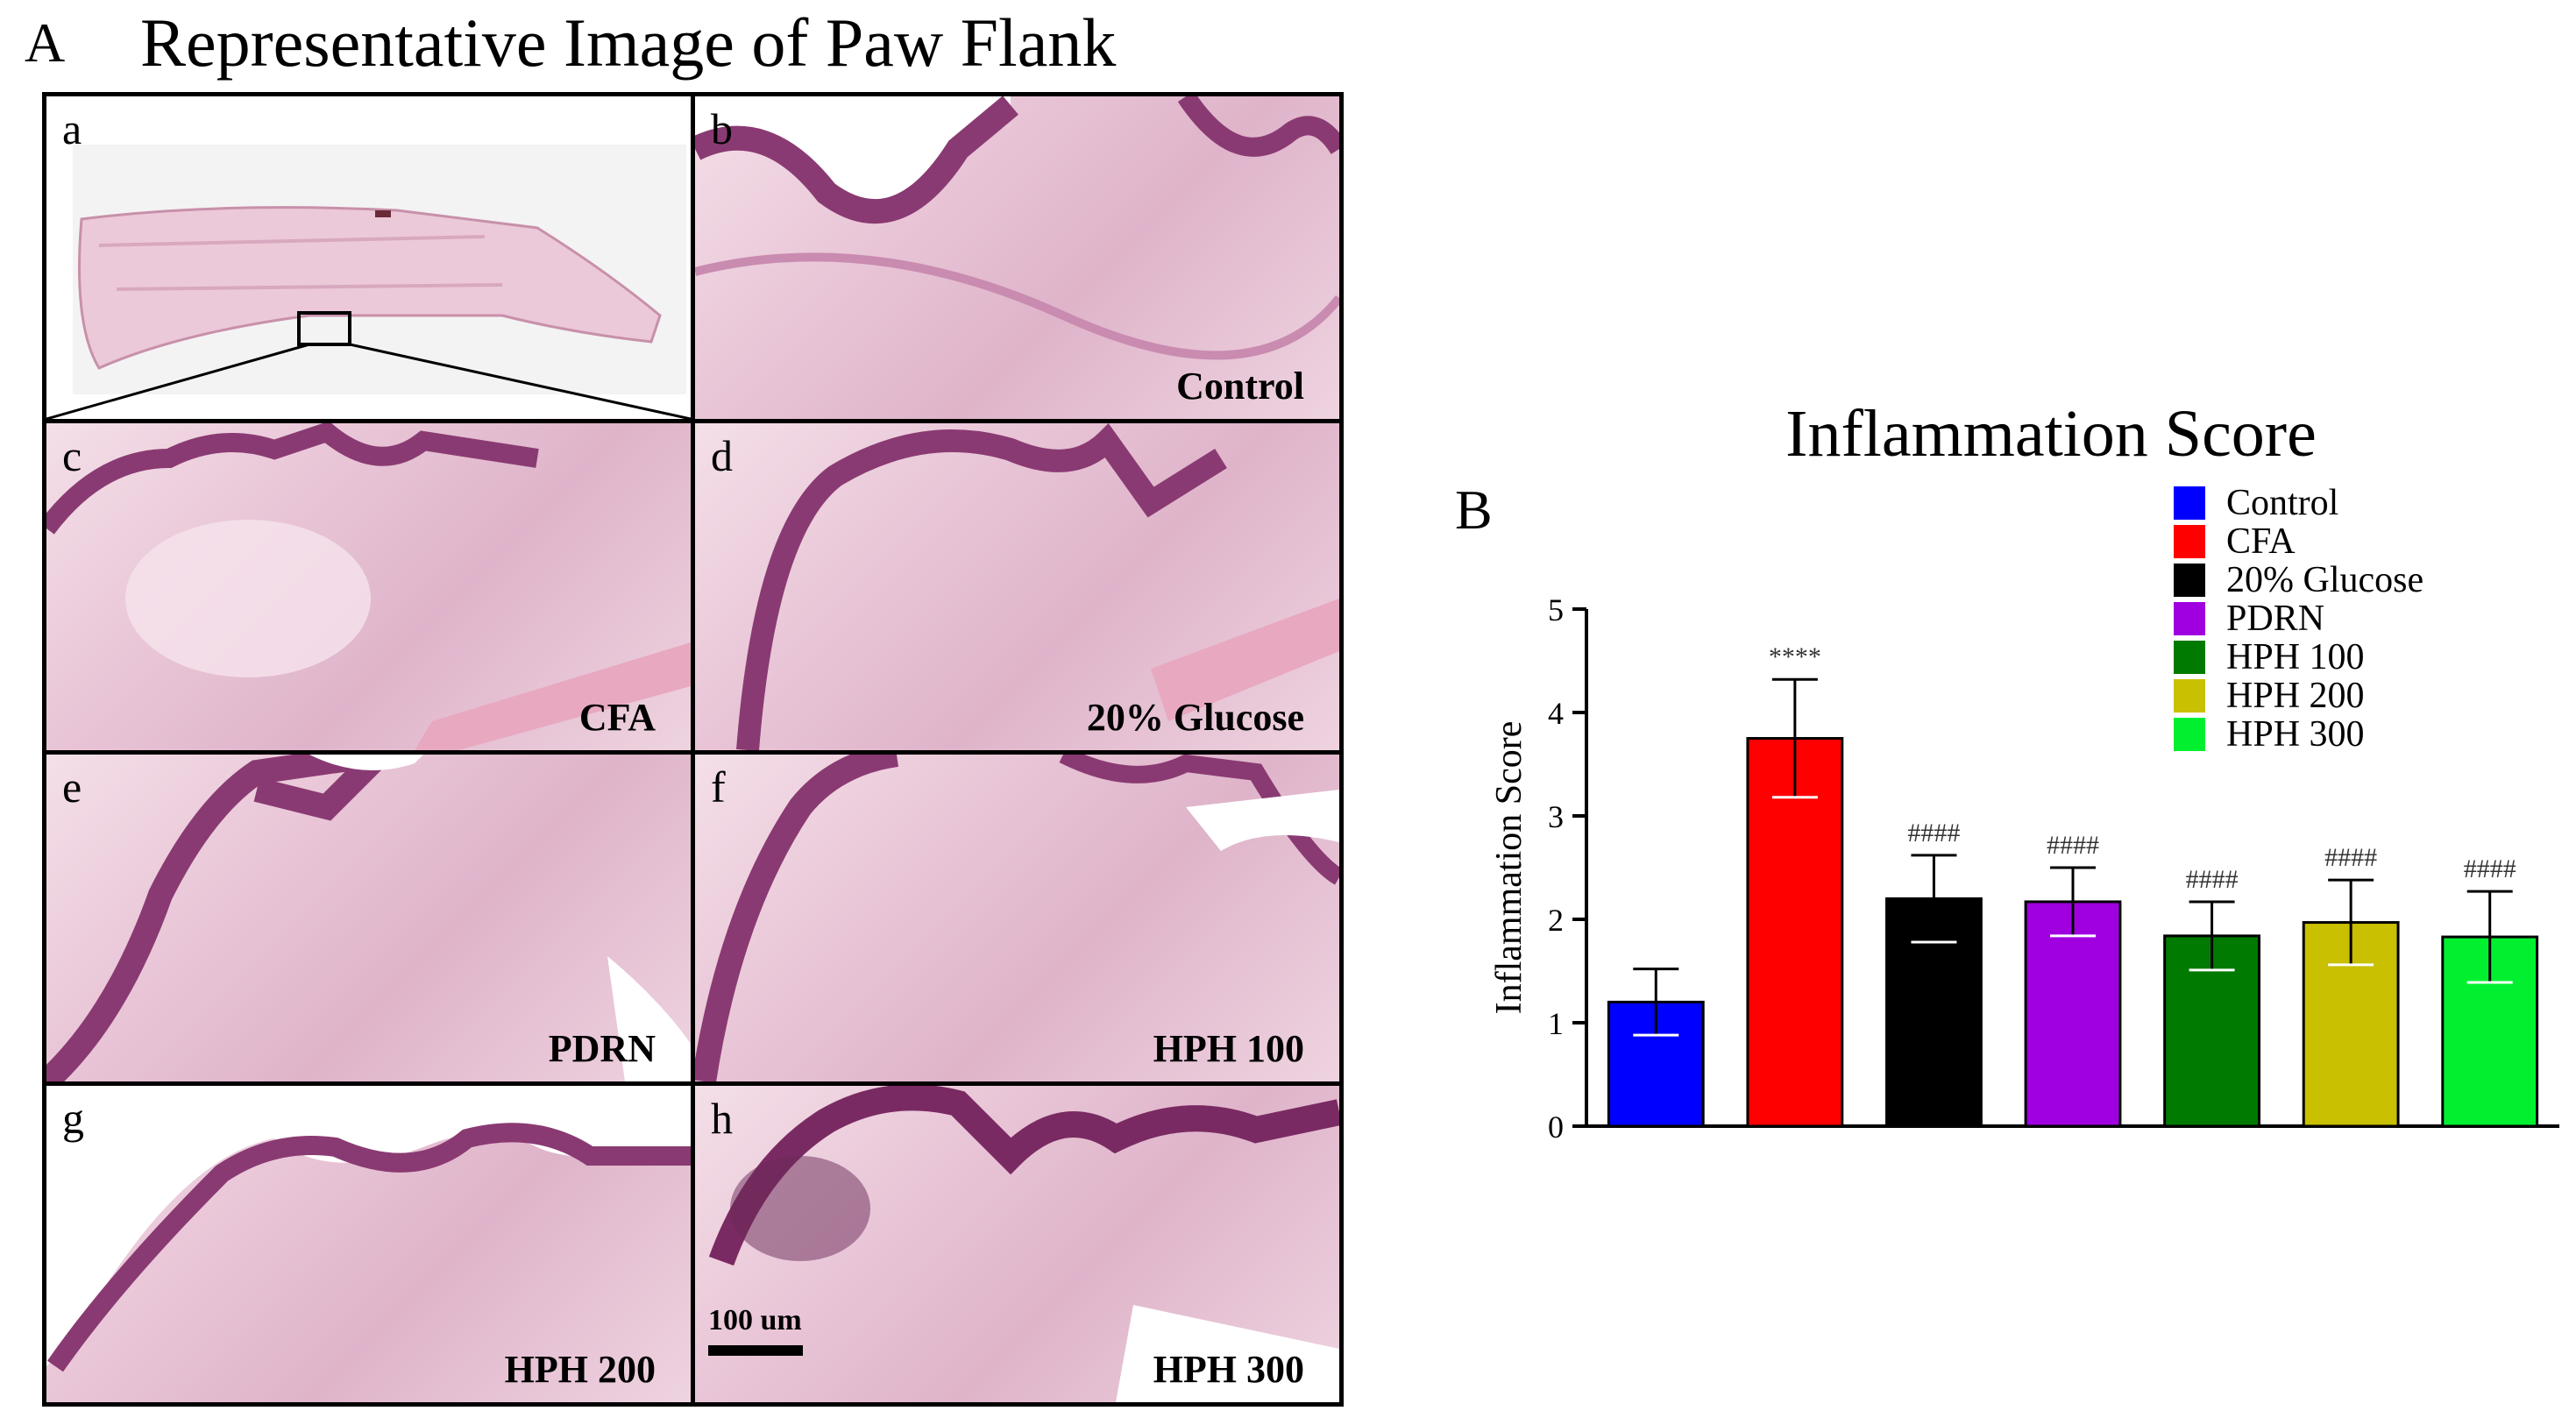  What do you see at coordinates (1229, 1369) in the screenshot?
I see `tile-label: HPH 300` at bounding box center [1229, 1369].